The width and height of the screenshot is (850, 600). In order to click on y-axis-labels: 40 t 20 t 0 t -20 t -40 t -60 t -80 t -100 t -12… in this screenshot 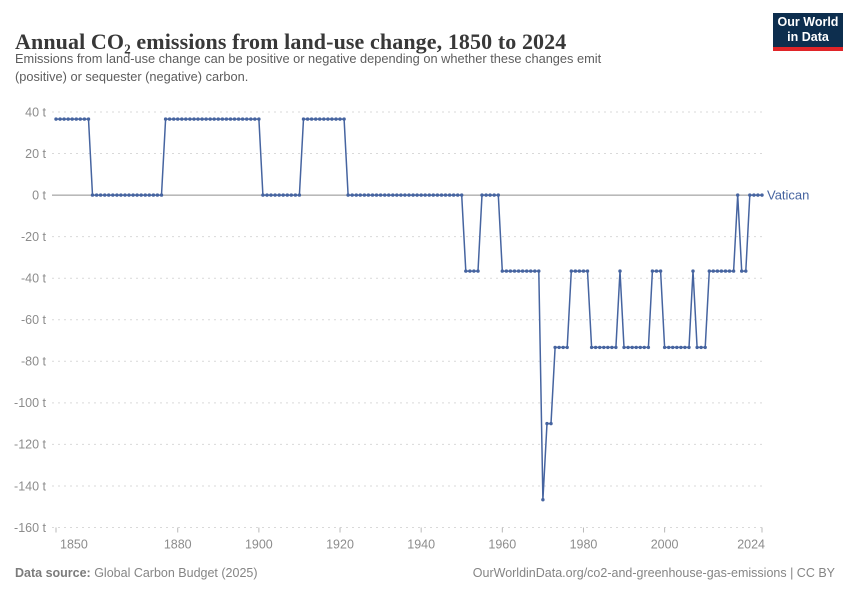, I will do `click(30, 319)`.